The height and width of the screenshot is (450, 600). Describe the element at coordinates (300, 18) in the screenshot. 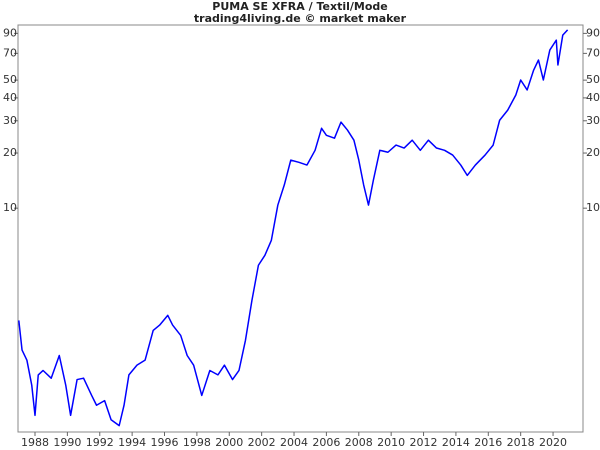

I see `chart-subtitle: trading4living.de © market maker` at that location.